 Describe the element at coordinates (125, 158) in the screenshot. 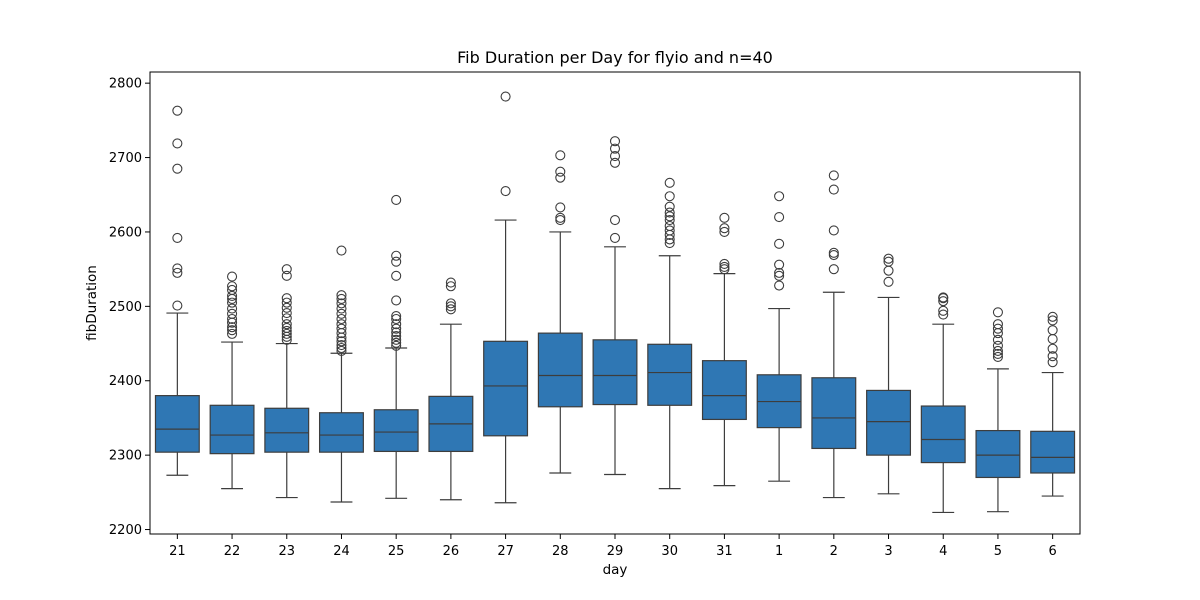

I see `y-tick-label: 2700` at that location.